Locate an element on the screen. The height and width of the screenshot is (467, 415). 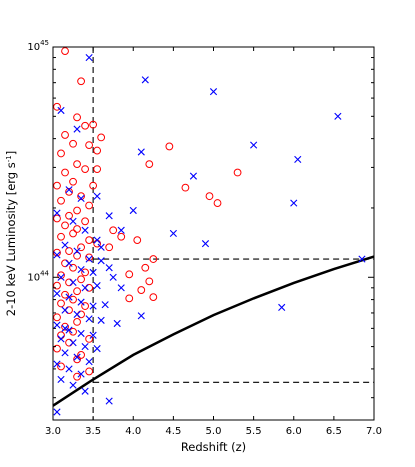
x-tick-label: 6.5 is located at coordinates (334, 431).